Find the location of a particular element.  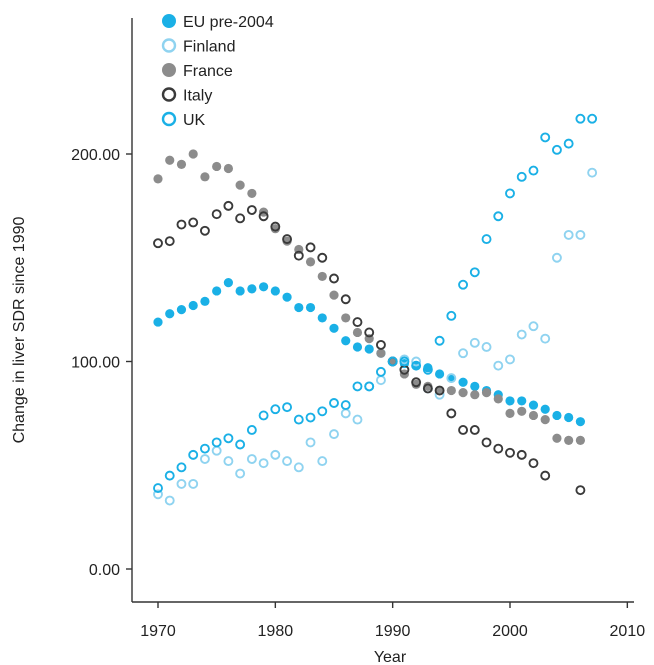

y-tick-label: 0.00 is located at coordinates (104, 570).